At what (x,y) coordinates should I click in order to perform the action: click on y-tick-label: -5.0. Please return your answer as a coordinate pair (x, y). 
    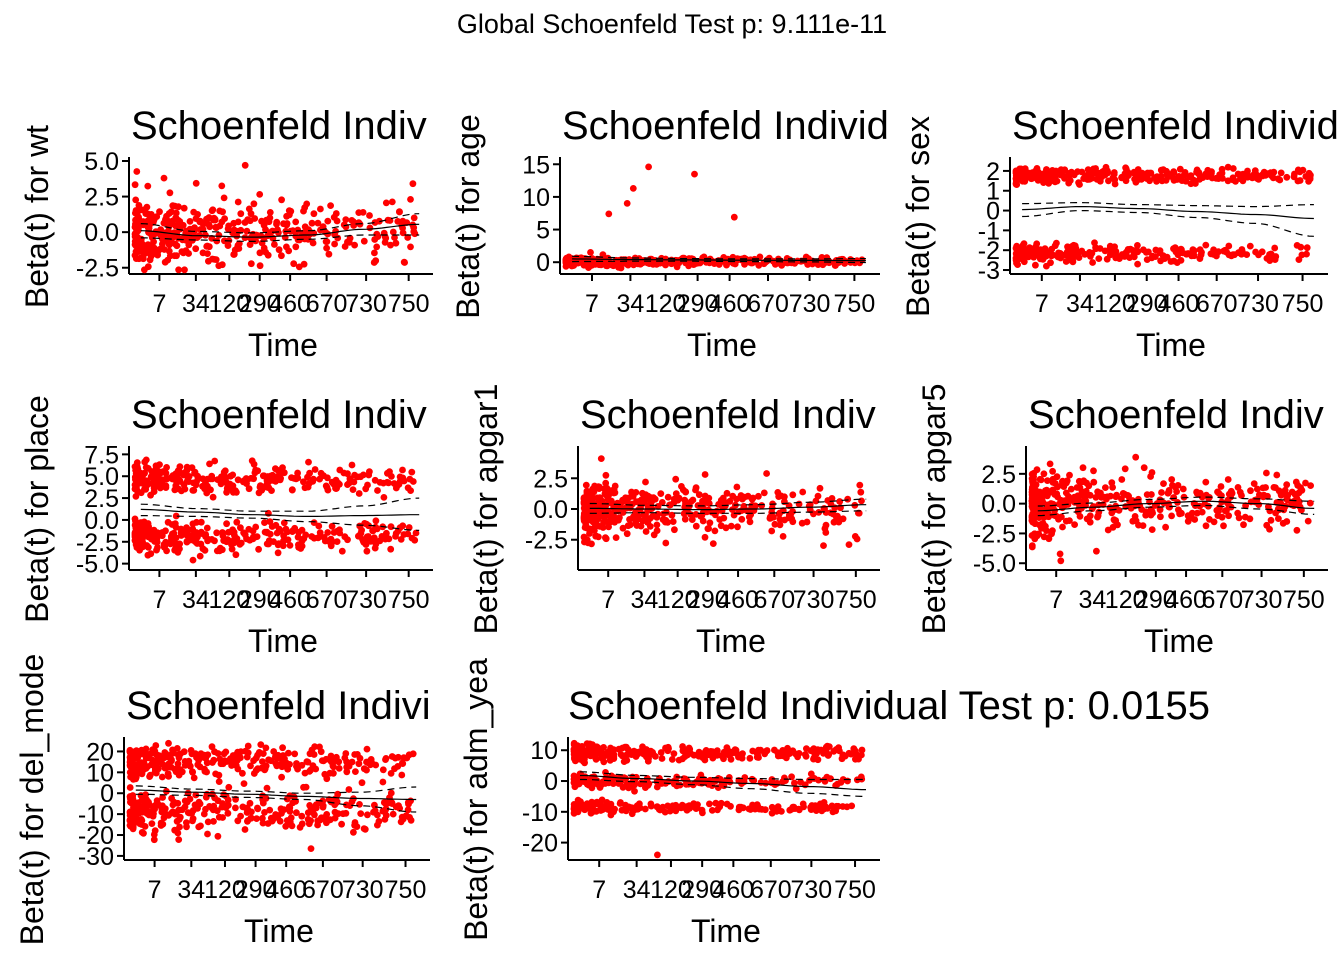
    Looking at the image, I should click on (994, 564).